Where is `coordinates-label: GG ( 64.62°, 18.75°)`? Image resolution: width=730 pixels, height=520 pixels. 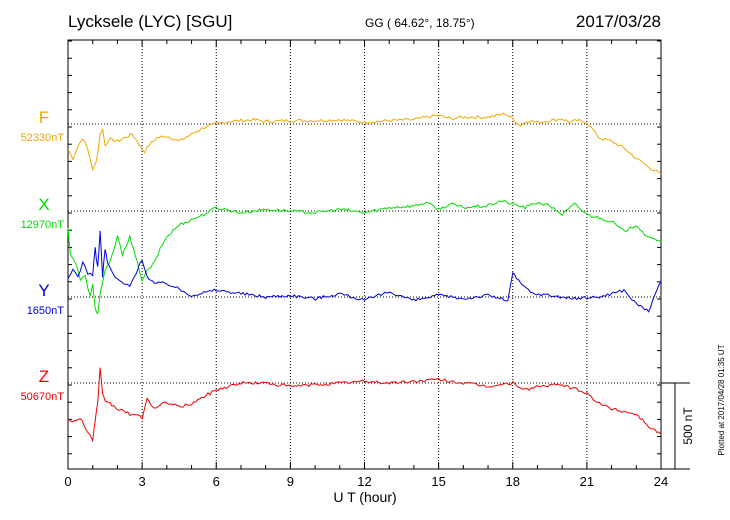
coordinates-label: GG ( 64.62°, 18.75°) is located at coordinates (420, 23).